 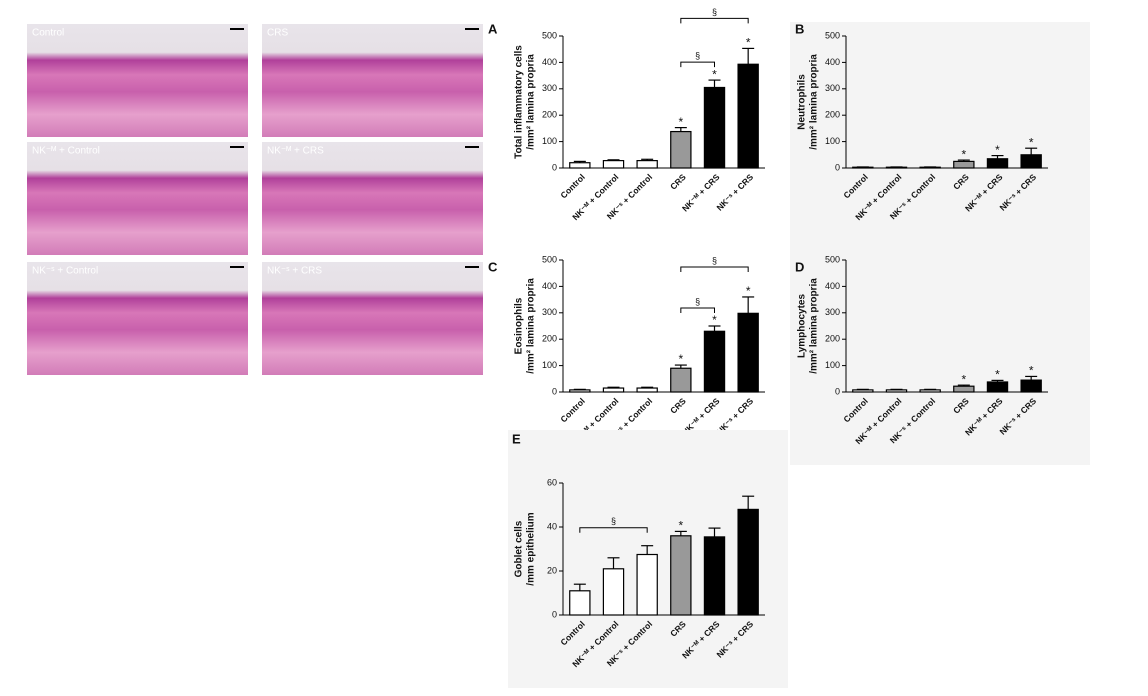 What do you see at coordinates (516, 438) in the screenshot?
I see `panel-label: E` at bounding box center [516, 438].